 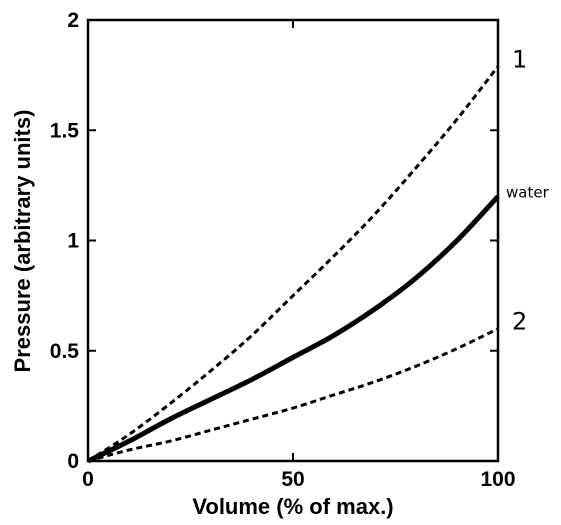 I want to click on y-axis-title: Pressure (arbitrary units), so click(x=22, y=241).